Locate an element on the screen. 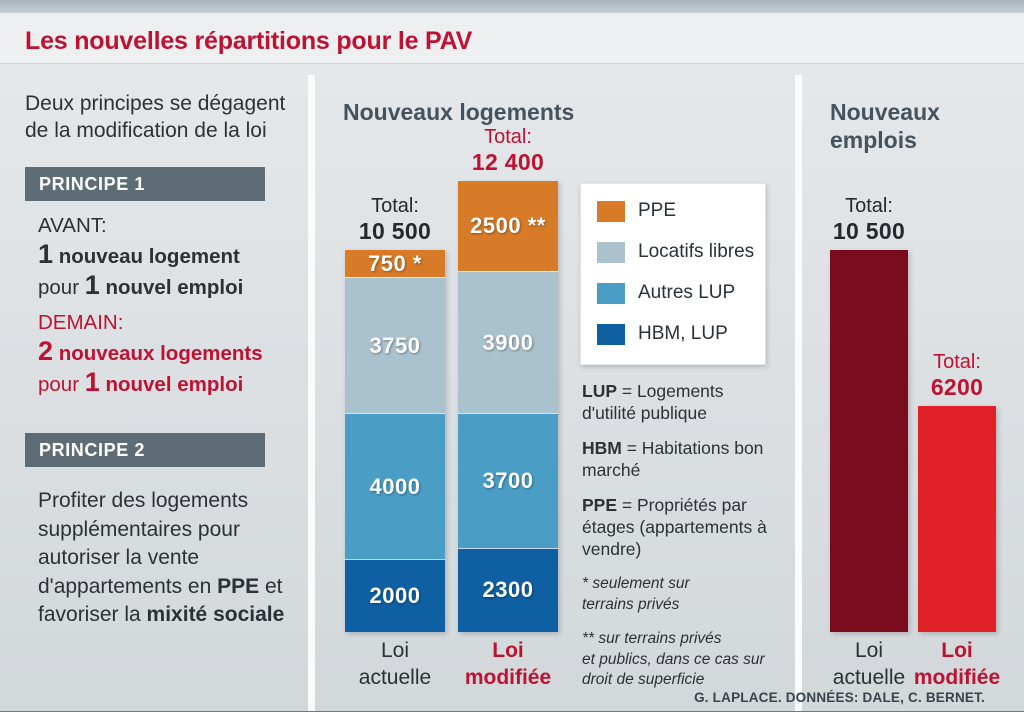 This screenshot has width=1024, height=724. before-line-2: pour 1 nouvel emploi is located at coordinates (140, 286).